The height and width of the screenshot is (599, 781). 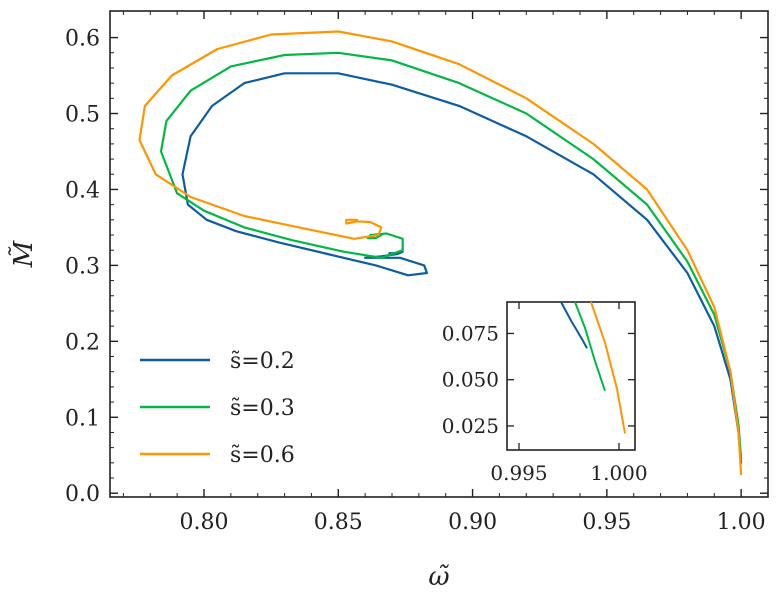 What do you see at coordinates (82, 39) in the screenshot?
I see `y-tick-label: 0.6` at bounding box center [82, 39].